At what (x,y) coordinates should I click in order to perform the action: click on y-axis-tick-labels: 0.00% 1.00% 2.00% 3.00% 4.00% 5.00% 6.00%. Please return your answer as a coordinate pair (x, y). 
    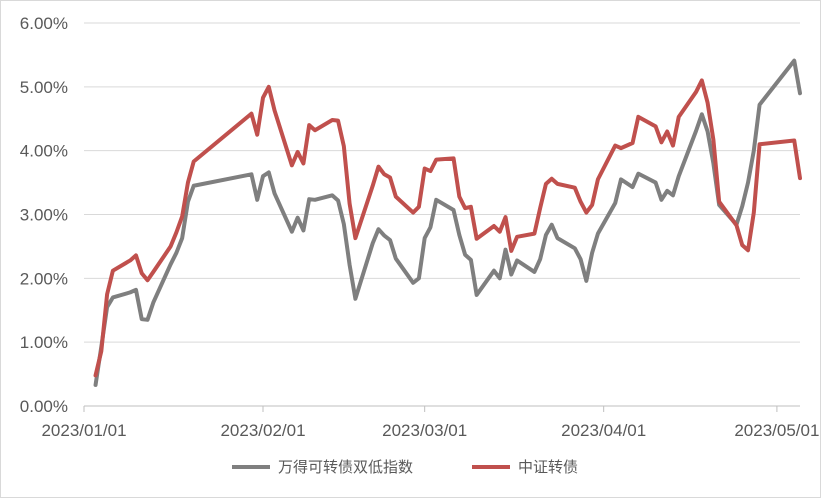
    Looking at the image, I should click on (44, 215).